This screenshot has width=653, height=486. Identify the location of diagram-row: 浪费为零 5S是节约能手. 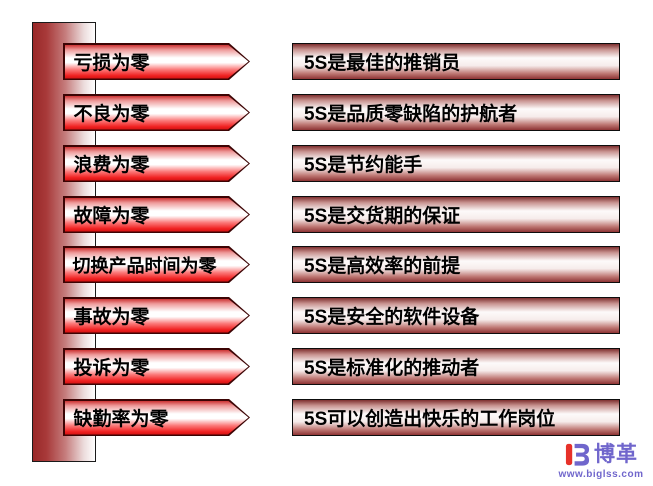
(326, 163).